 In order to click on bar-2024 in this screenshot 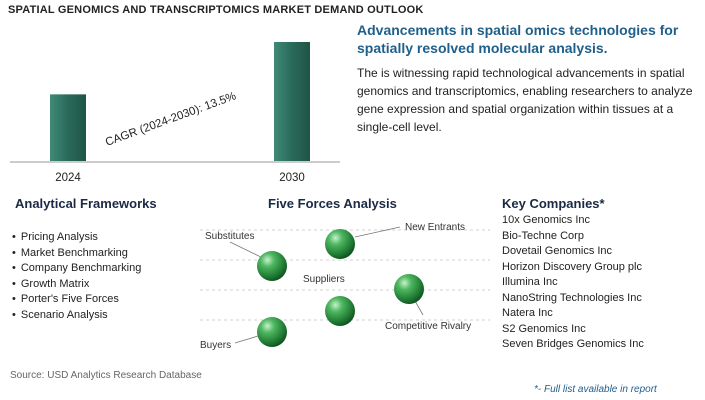, I will do `click(68, 127)`.